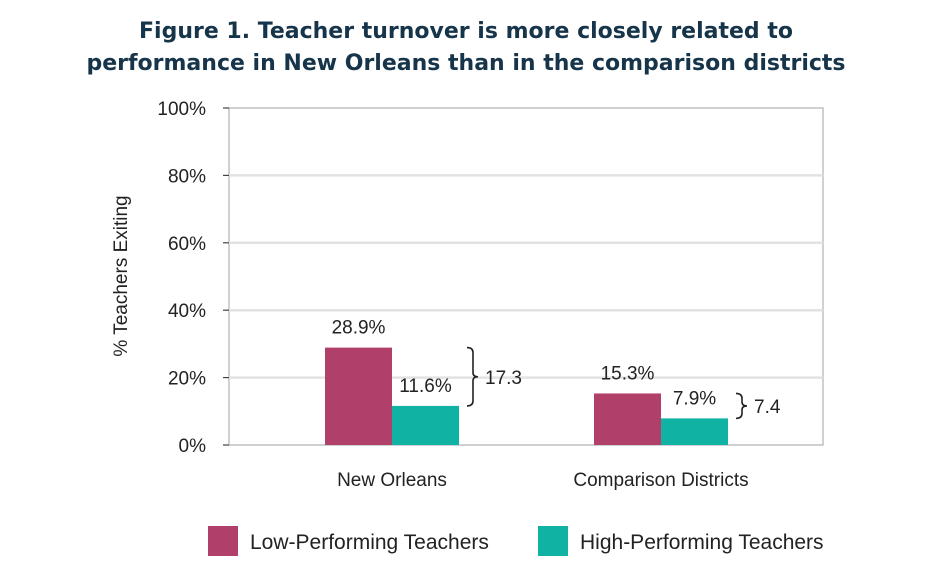 Image resolution: width=932 pixels, height=584 pixels. I want to click on data-label: 11.6%, so click(425, 386).